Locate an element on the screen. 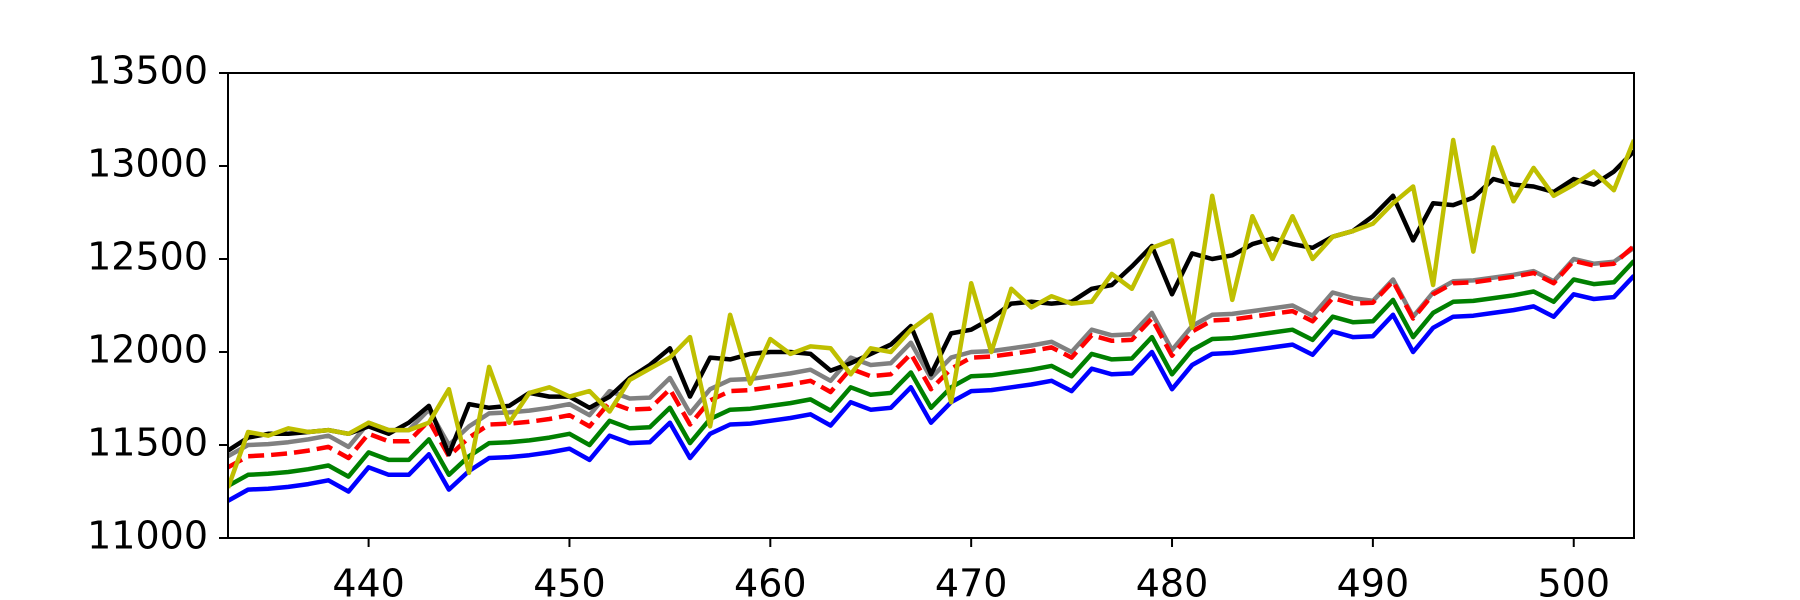 The width and height of the screenshot is (1800, 600). y-tick-label: 11000 is located at coordinates (147, 536).